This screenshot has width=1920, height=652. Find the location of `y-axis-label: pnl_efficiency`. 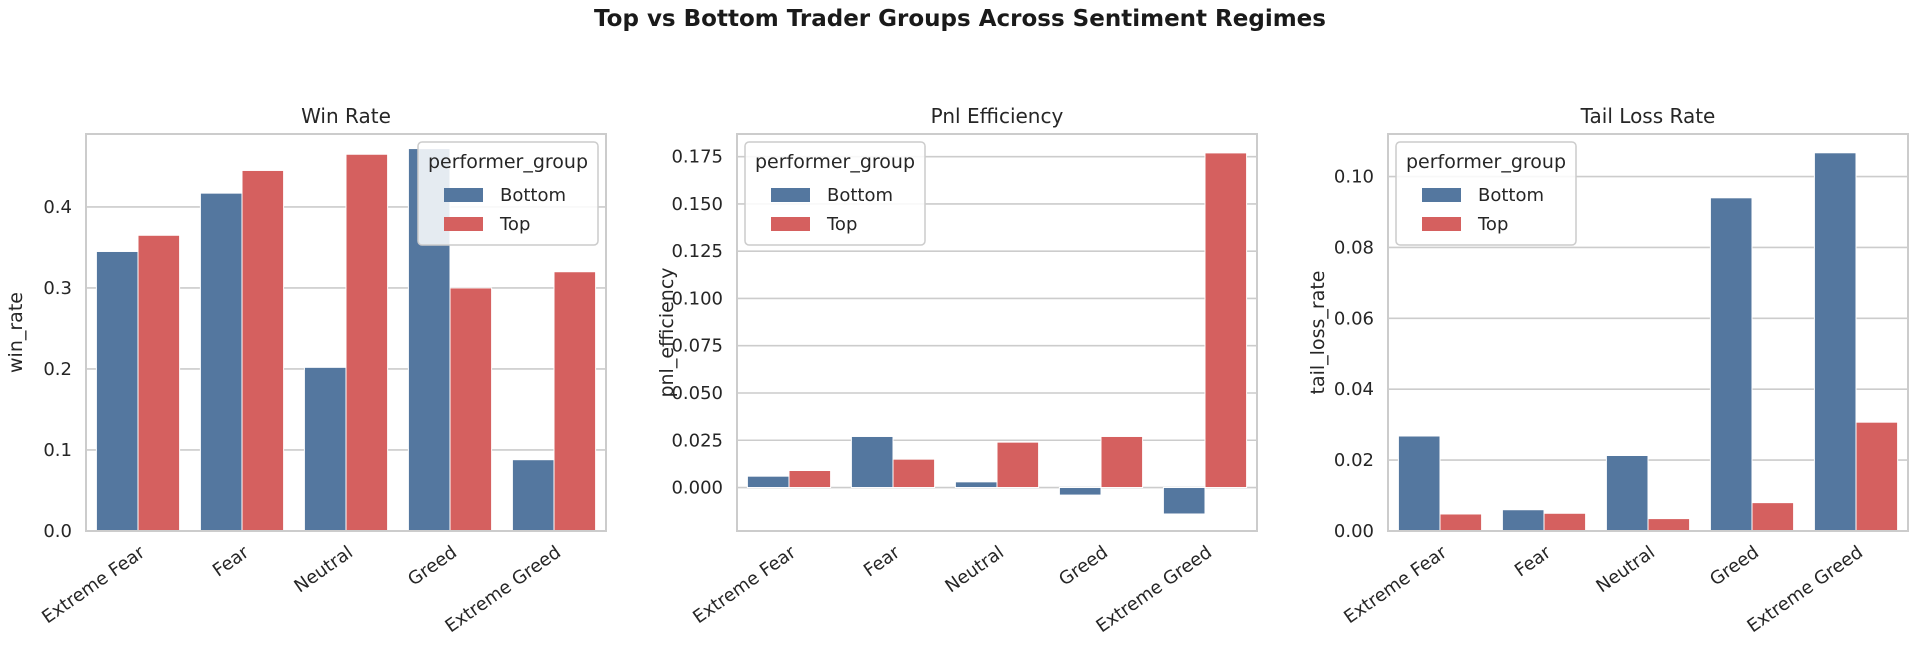

y-axis-label: pnl_efficiency is located at coordinates (667, 332).